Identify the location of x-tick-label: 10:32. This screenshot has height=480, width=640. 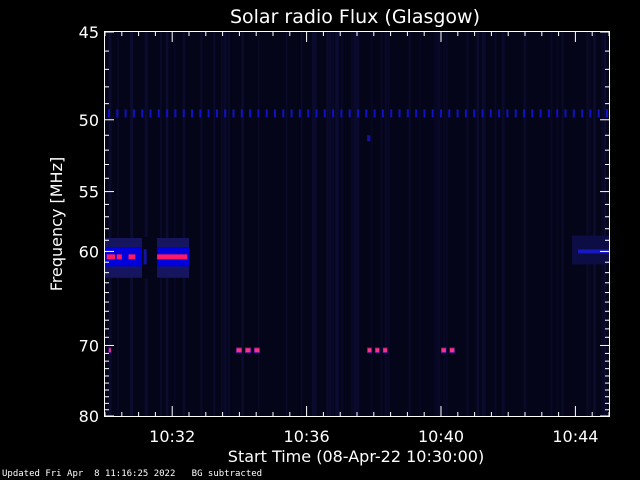
(172, 436).